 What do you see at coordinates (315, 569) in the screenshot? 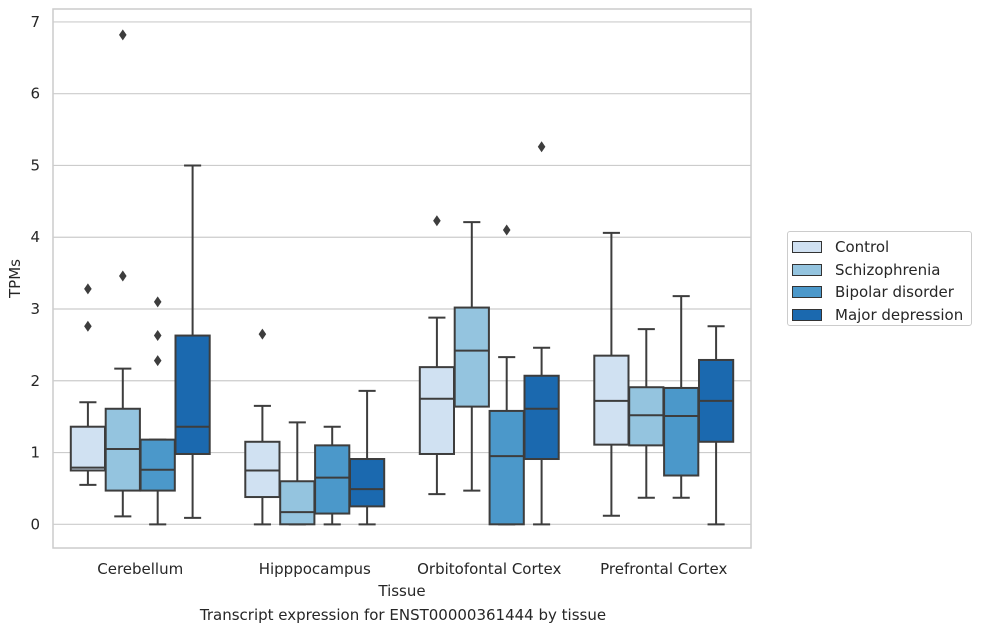
I see `x-tick-label: Hipppocampus` at bounding box center [315, 569].